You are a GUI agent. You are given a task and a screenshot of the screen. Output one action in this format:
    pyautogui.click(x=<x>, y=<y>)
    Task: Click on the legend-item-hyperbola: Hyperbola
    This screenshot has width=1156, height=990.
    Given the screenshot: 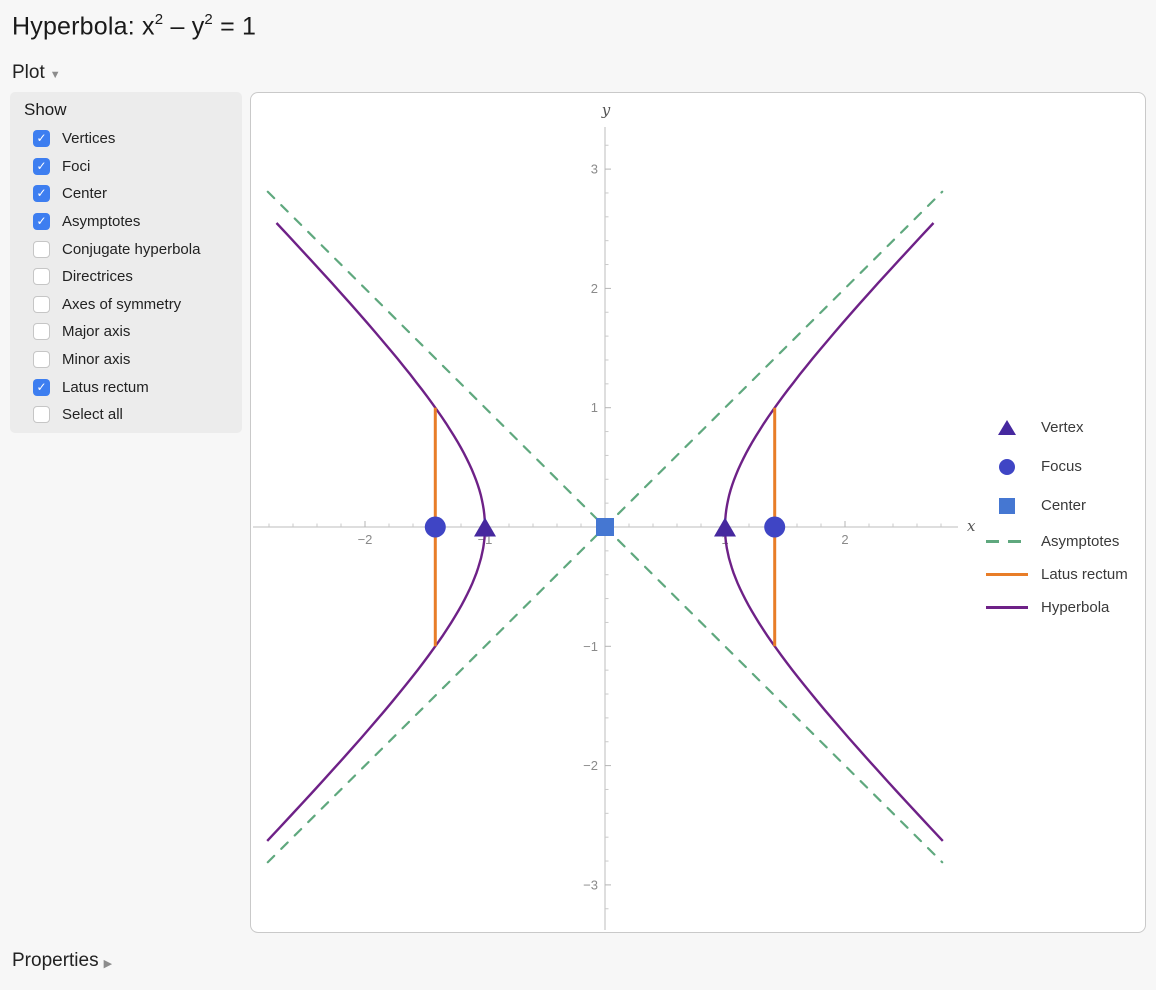 What is the action you would take?
    pyautogui.click(x=1056, y=607)
    